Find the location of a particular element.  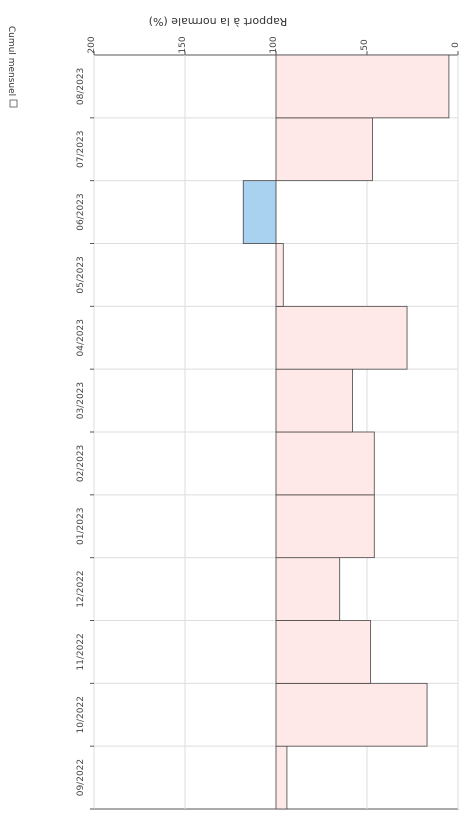

value-tick-label: 150 is located at coordinates (183, 44).